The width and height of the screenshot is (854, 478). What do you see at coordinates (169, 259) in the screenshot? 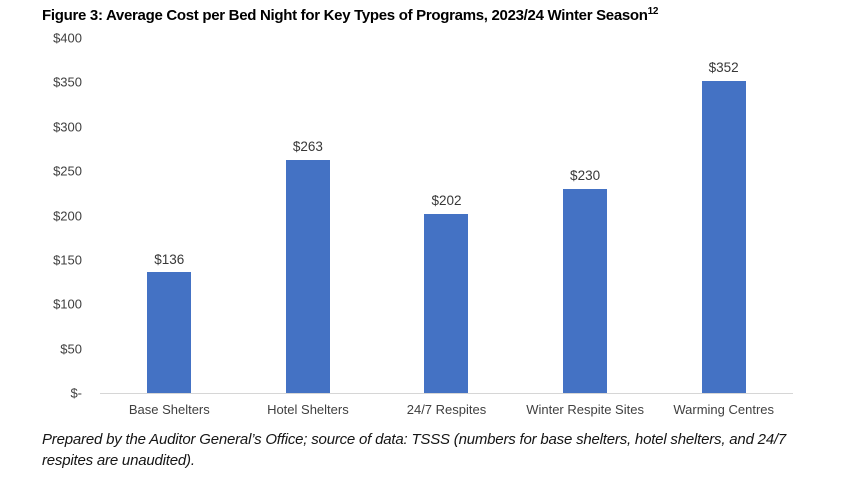
I see `bar-value-label: $136` at bounding box center [169, 259].